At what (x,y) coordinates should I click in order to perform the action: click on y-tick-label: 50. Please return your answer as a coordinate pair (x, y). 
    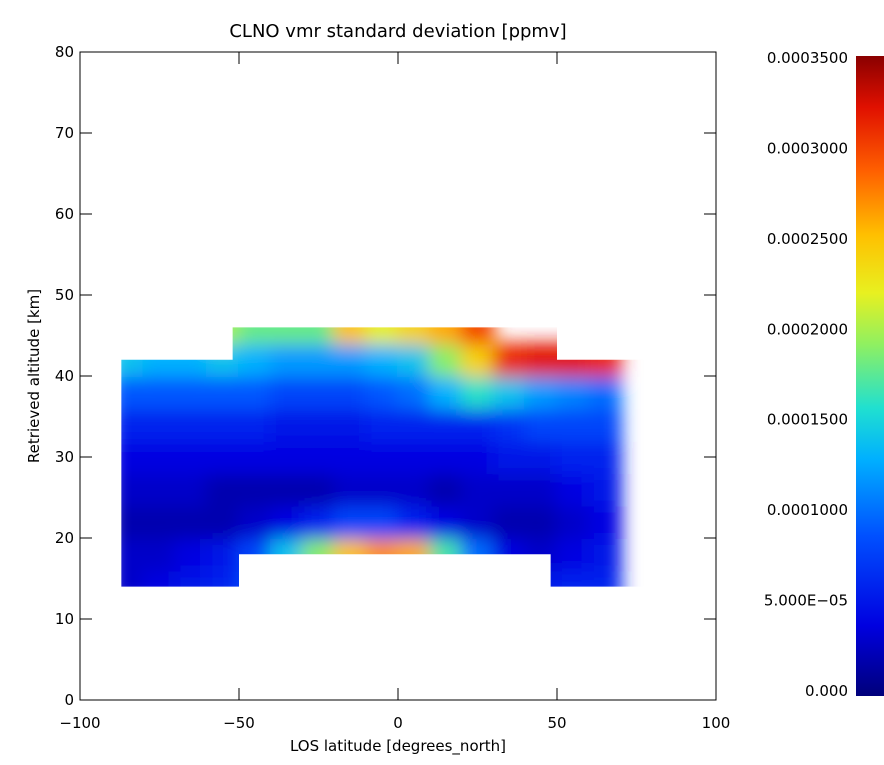
    Looking at the image, I should click on (64, 295).